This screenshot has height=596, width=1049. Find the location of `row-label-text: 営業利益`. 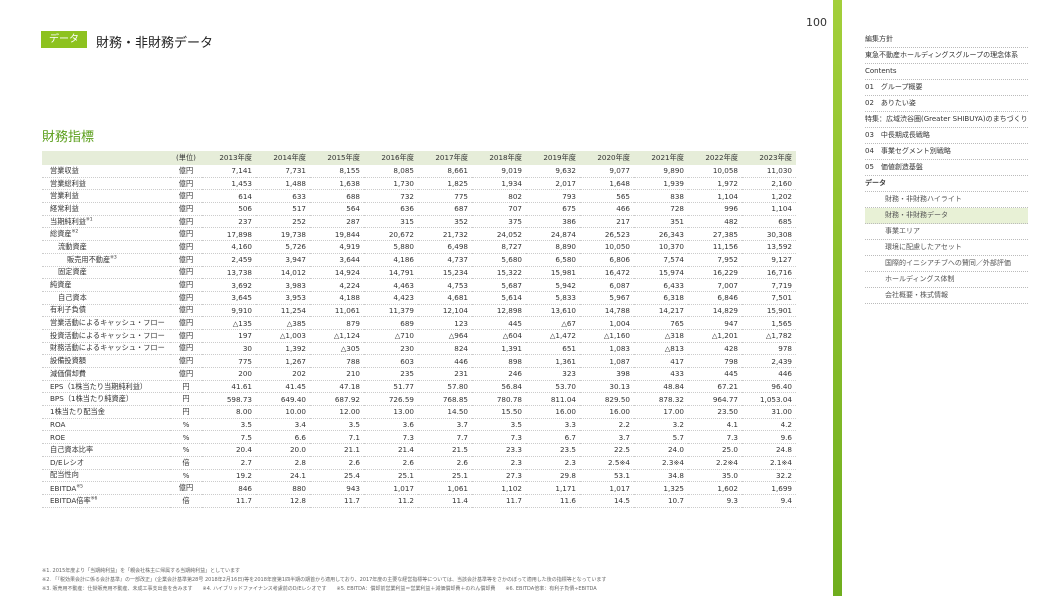

row-label-text: 営業利益 is located at coordinates (64, 196).